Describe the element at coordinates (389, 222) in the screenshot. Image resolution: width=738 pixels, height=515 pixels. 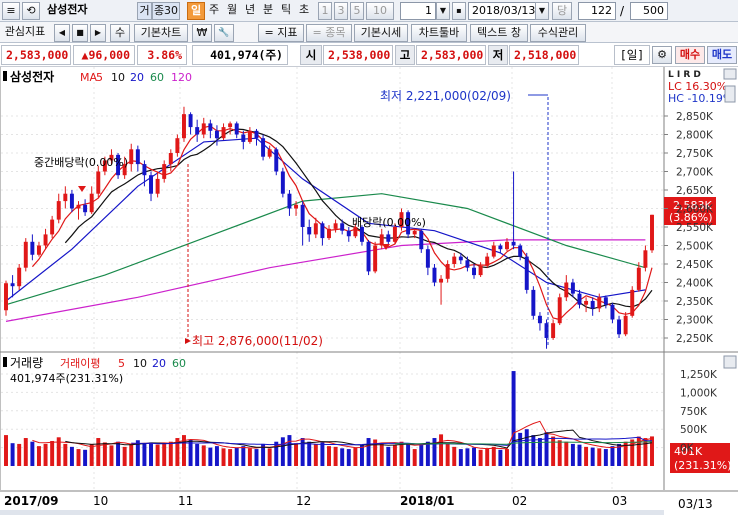
I see `ann-dividend-2: 배당락(0.00%)` at that location.